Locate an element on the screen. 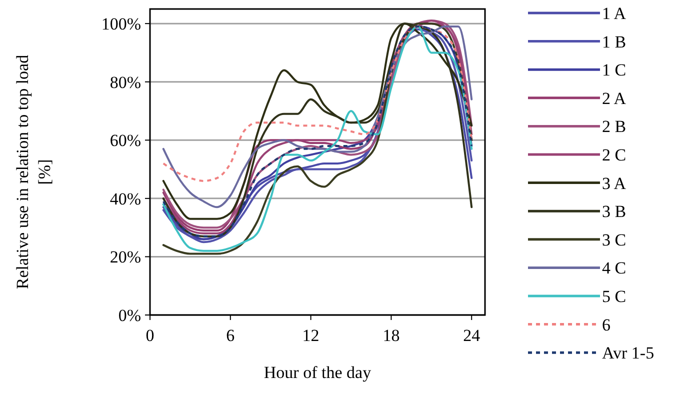  y-axis-title: Relative use in relation to top load [%] is located at coordinates (33, 172).